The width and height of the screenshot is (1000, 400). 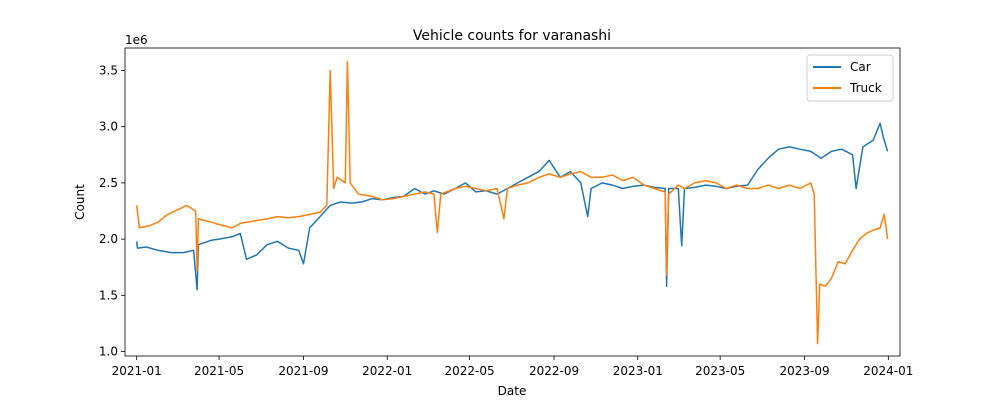 I want to click on x-tick-label: 2022-05, so click(x=470, y=371).